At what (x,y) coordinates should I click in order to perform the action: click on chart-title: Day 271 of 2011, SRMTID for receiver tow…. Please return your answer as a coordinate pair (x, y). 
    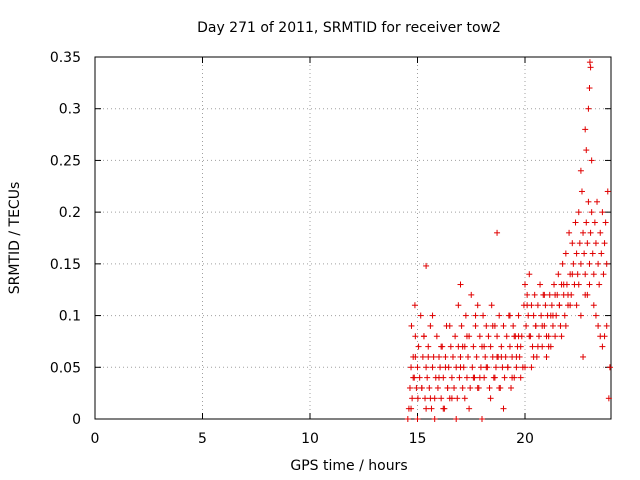
    Looking at the image, I should click on (349, 28).